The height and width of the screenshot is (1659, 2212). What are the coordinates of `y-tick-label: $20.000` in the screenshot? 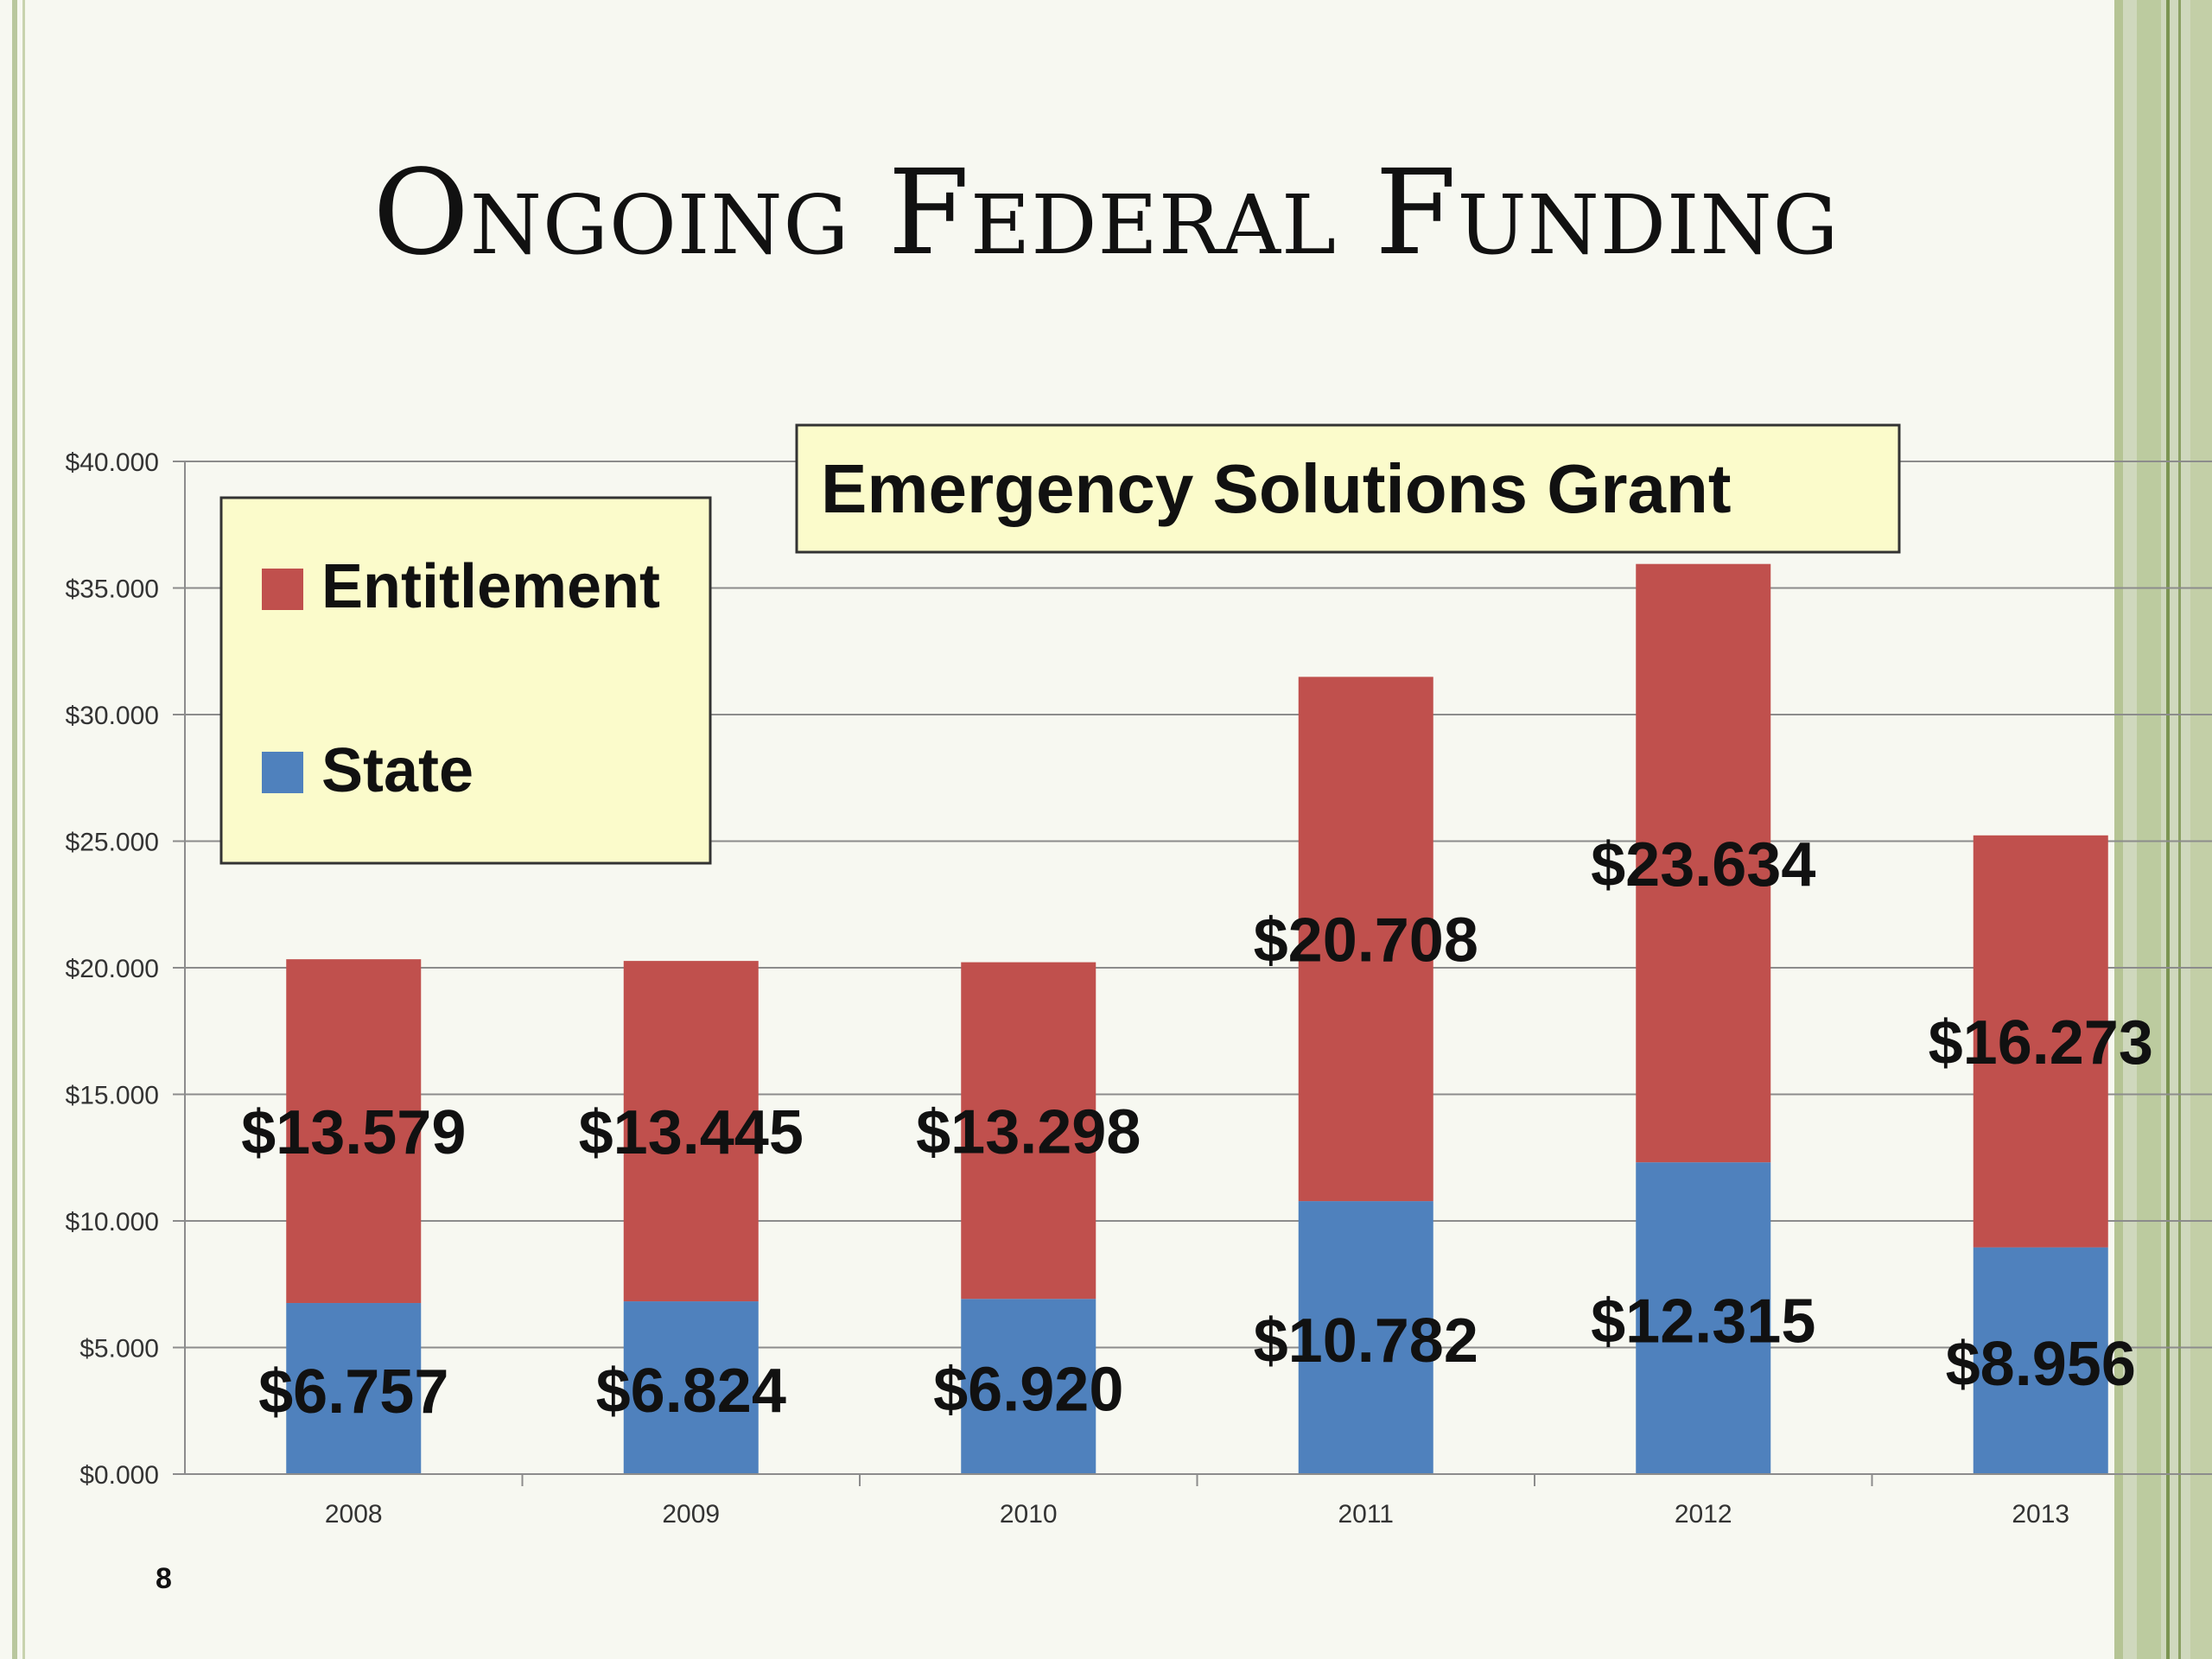 It's located at (112, 969).